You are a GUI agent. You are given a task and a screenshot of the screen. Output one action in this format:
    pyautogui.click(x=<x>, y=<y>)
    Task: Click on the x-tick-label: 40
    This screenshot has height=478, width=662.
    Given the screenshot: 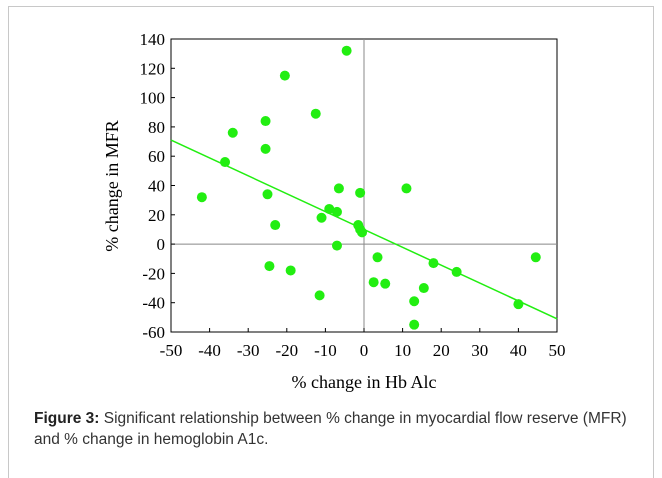 What is the action you would take?
    pyautogui.click(x=518, y=350)
    